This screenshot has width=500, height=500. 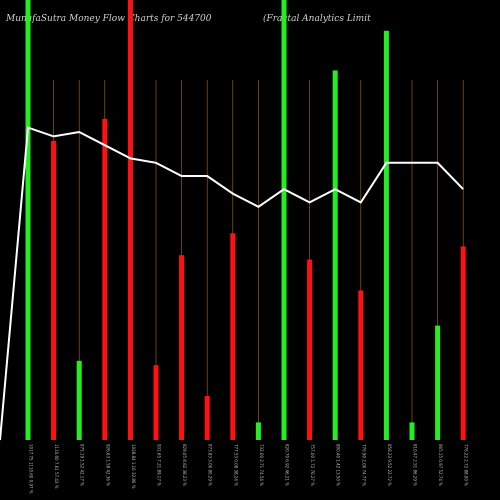 What do you see at coordinates (466, 465) in the screenshot?
I see `x-tick-label: 776.22 2.72 88.00 %` at bounding box center [466, 465].